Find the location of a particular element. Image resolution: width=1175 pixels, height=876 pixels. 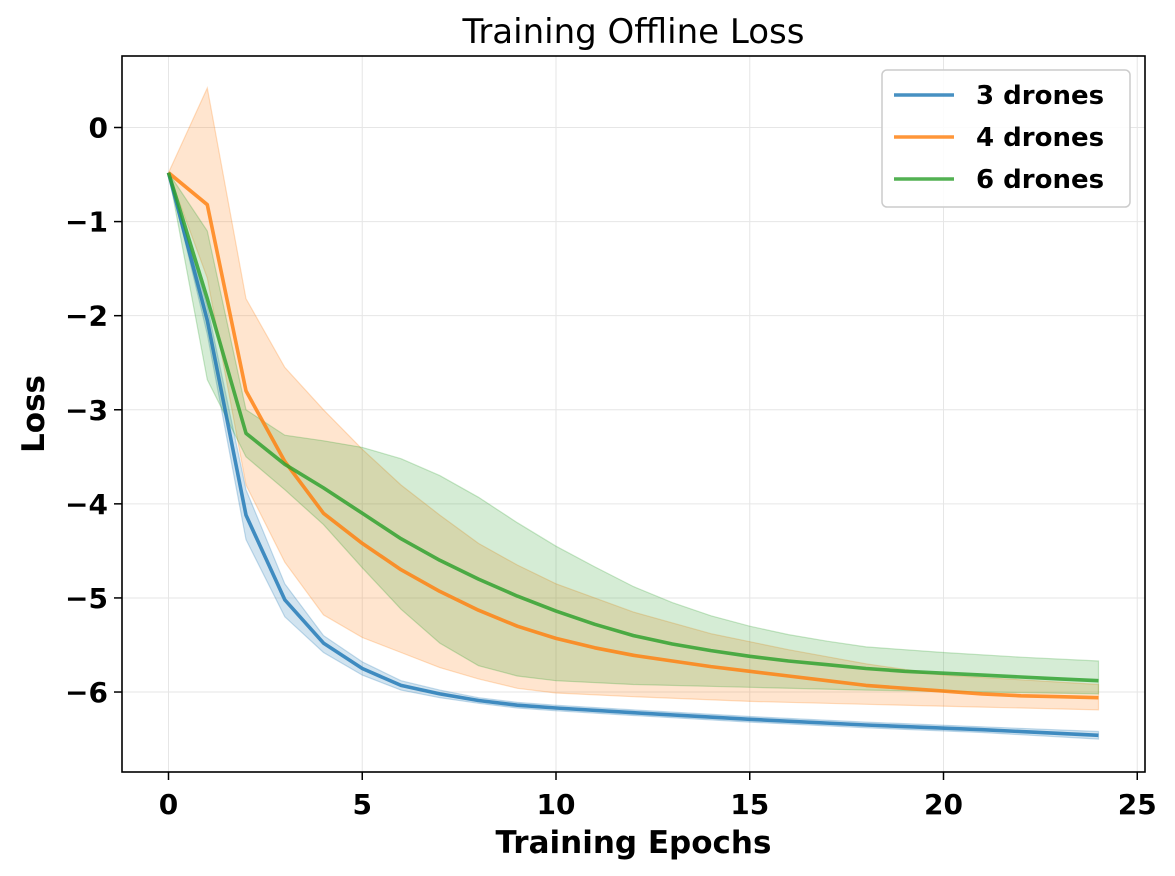

chart-title: Training Offline Loss is located at coordinates (633, 32).